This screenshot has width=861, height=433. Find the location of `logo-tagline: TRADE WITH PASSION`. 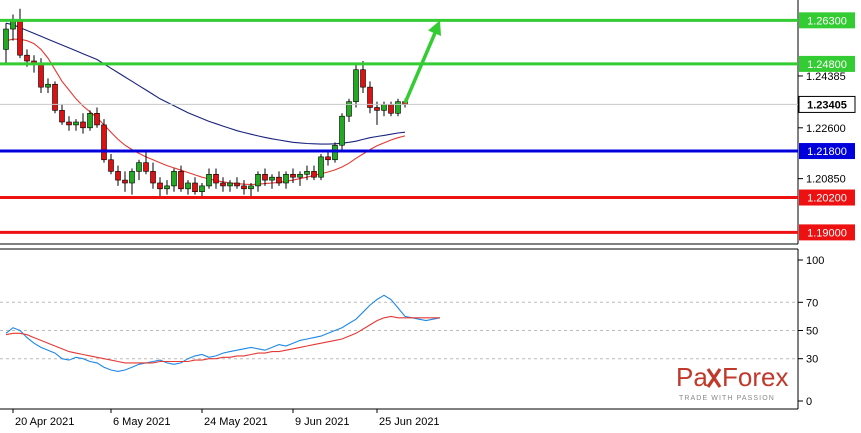

logo-tagline: TRADE WITH PASSION is located at coordinates (727, 398).